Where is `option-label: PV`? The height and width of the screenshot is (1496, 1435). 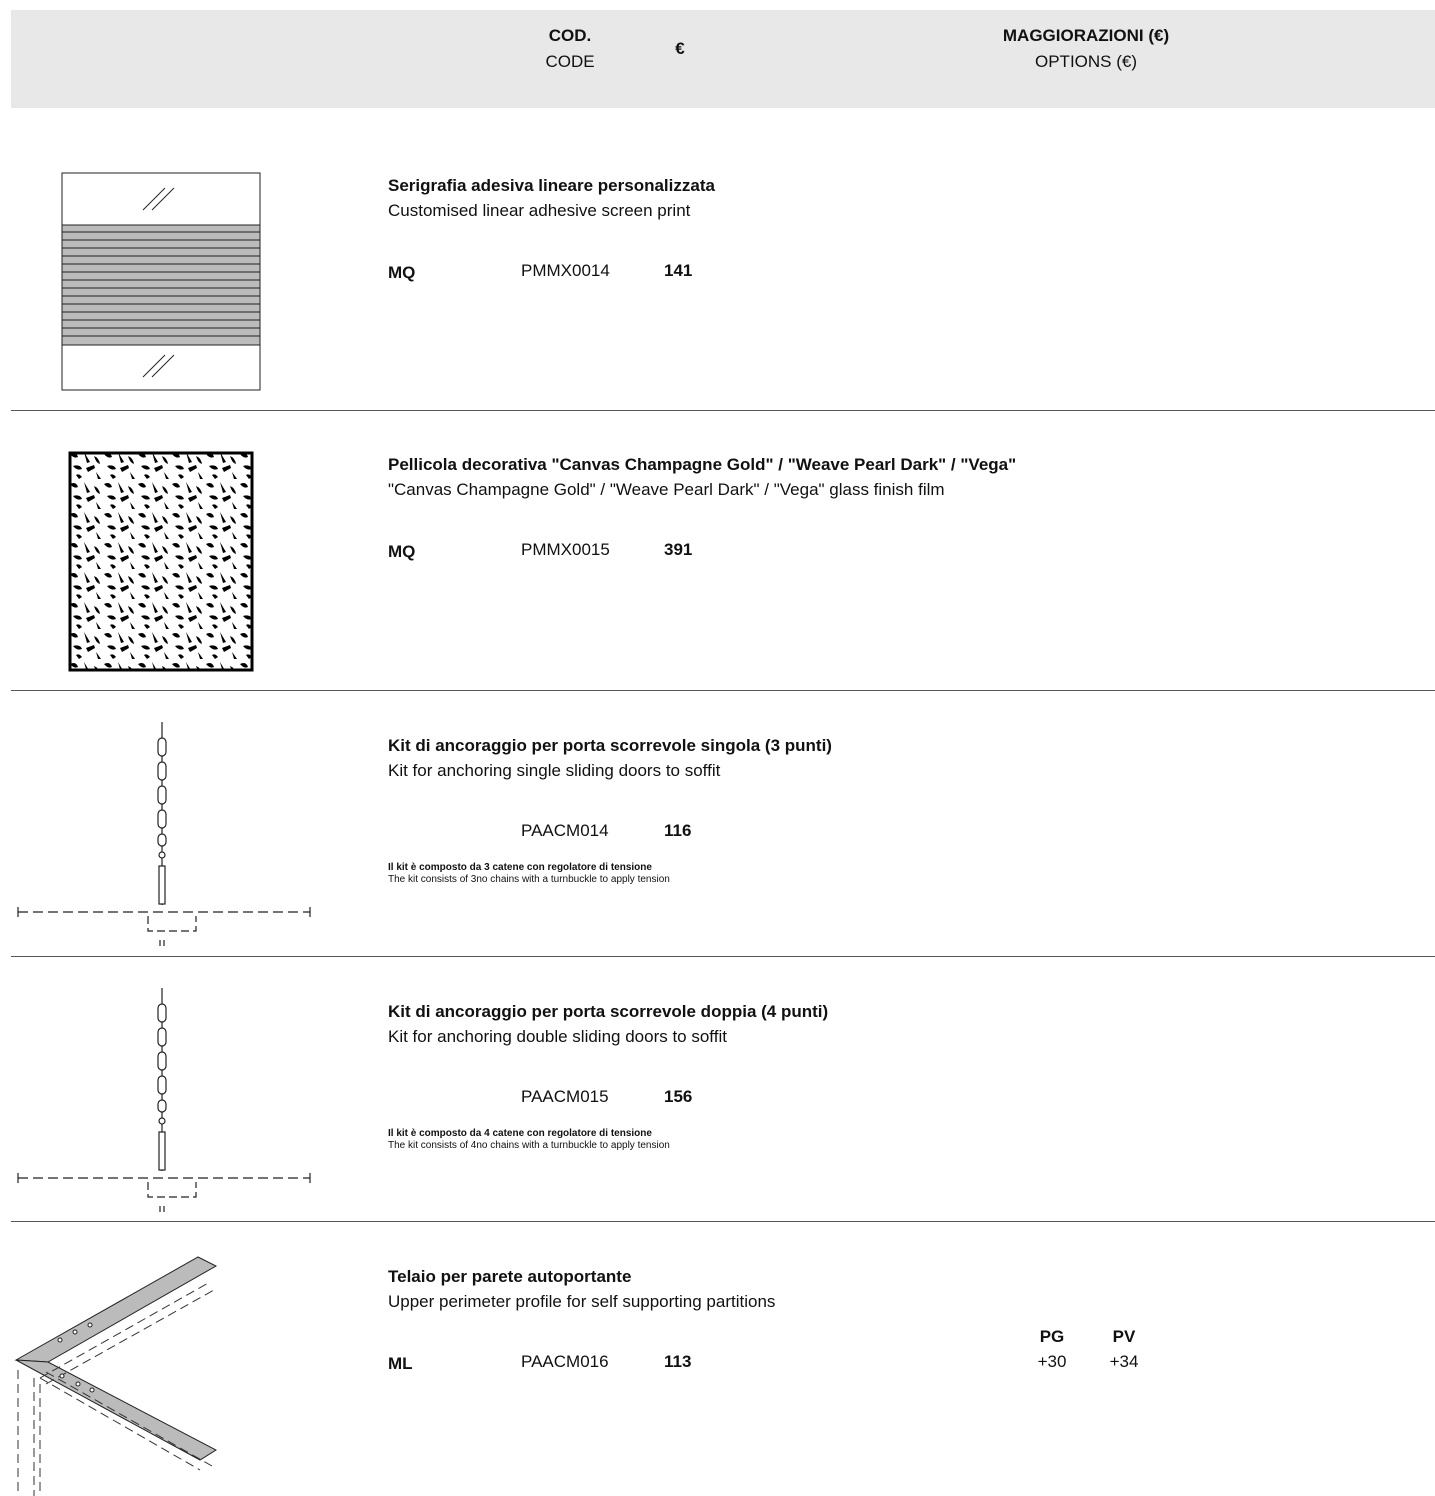
option-label: PV is located at coordinates (1124, 1336).